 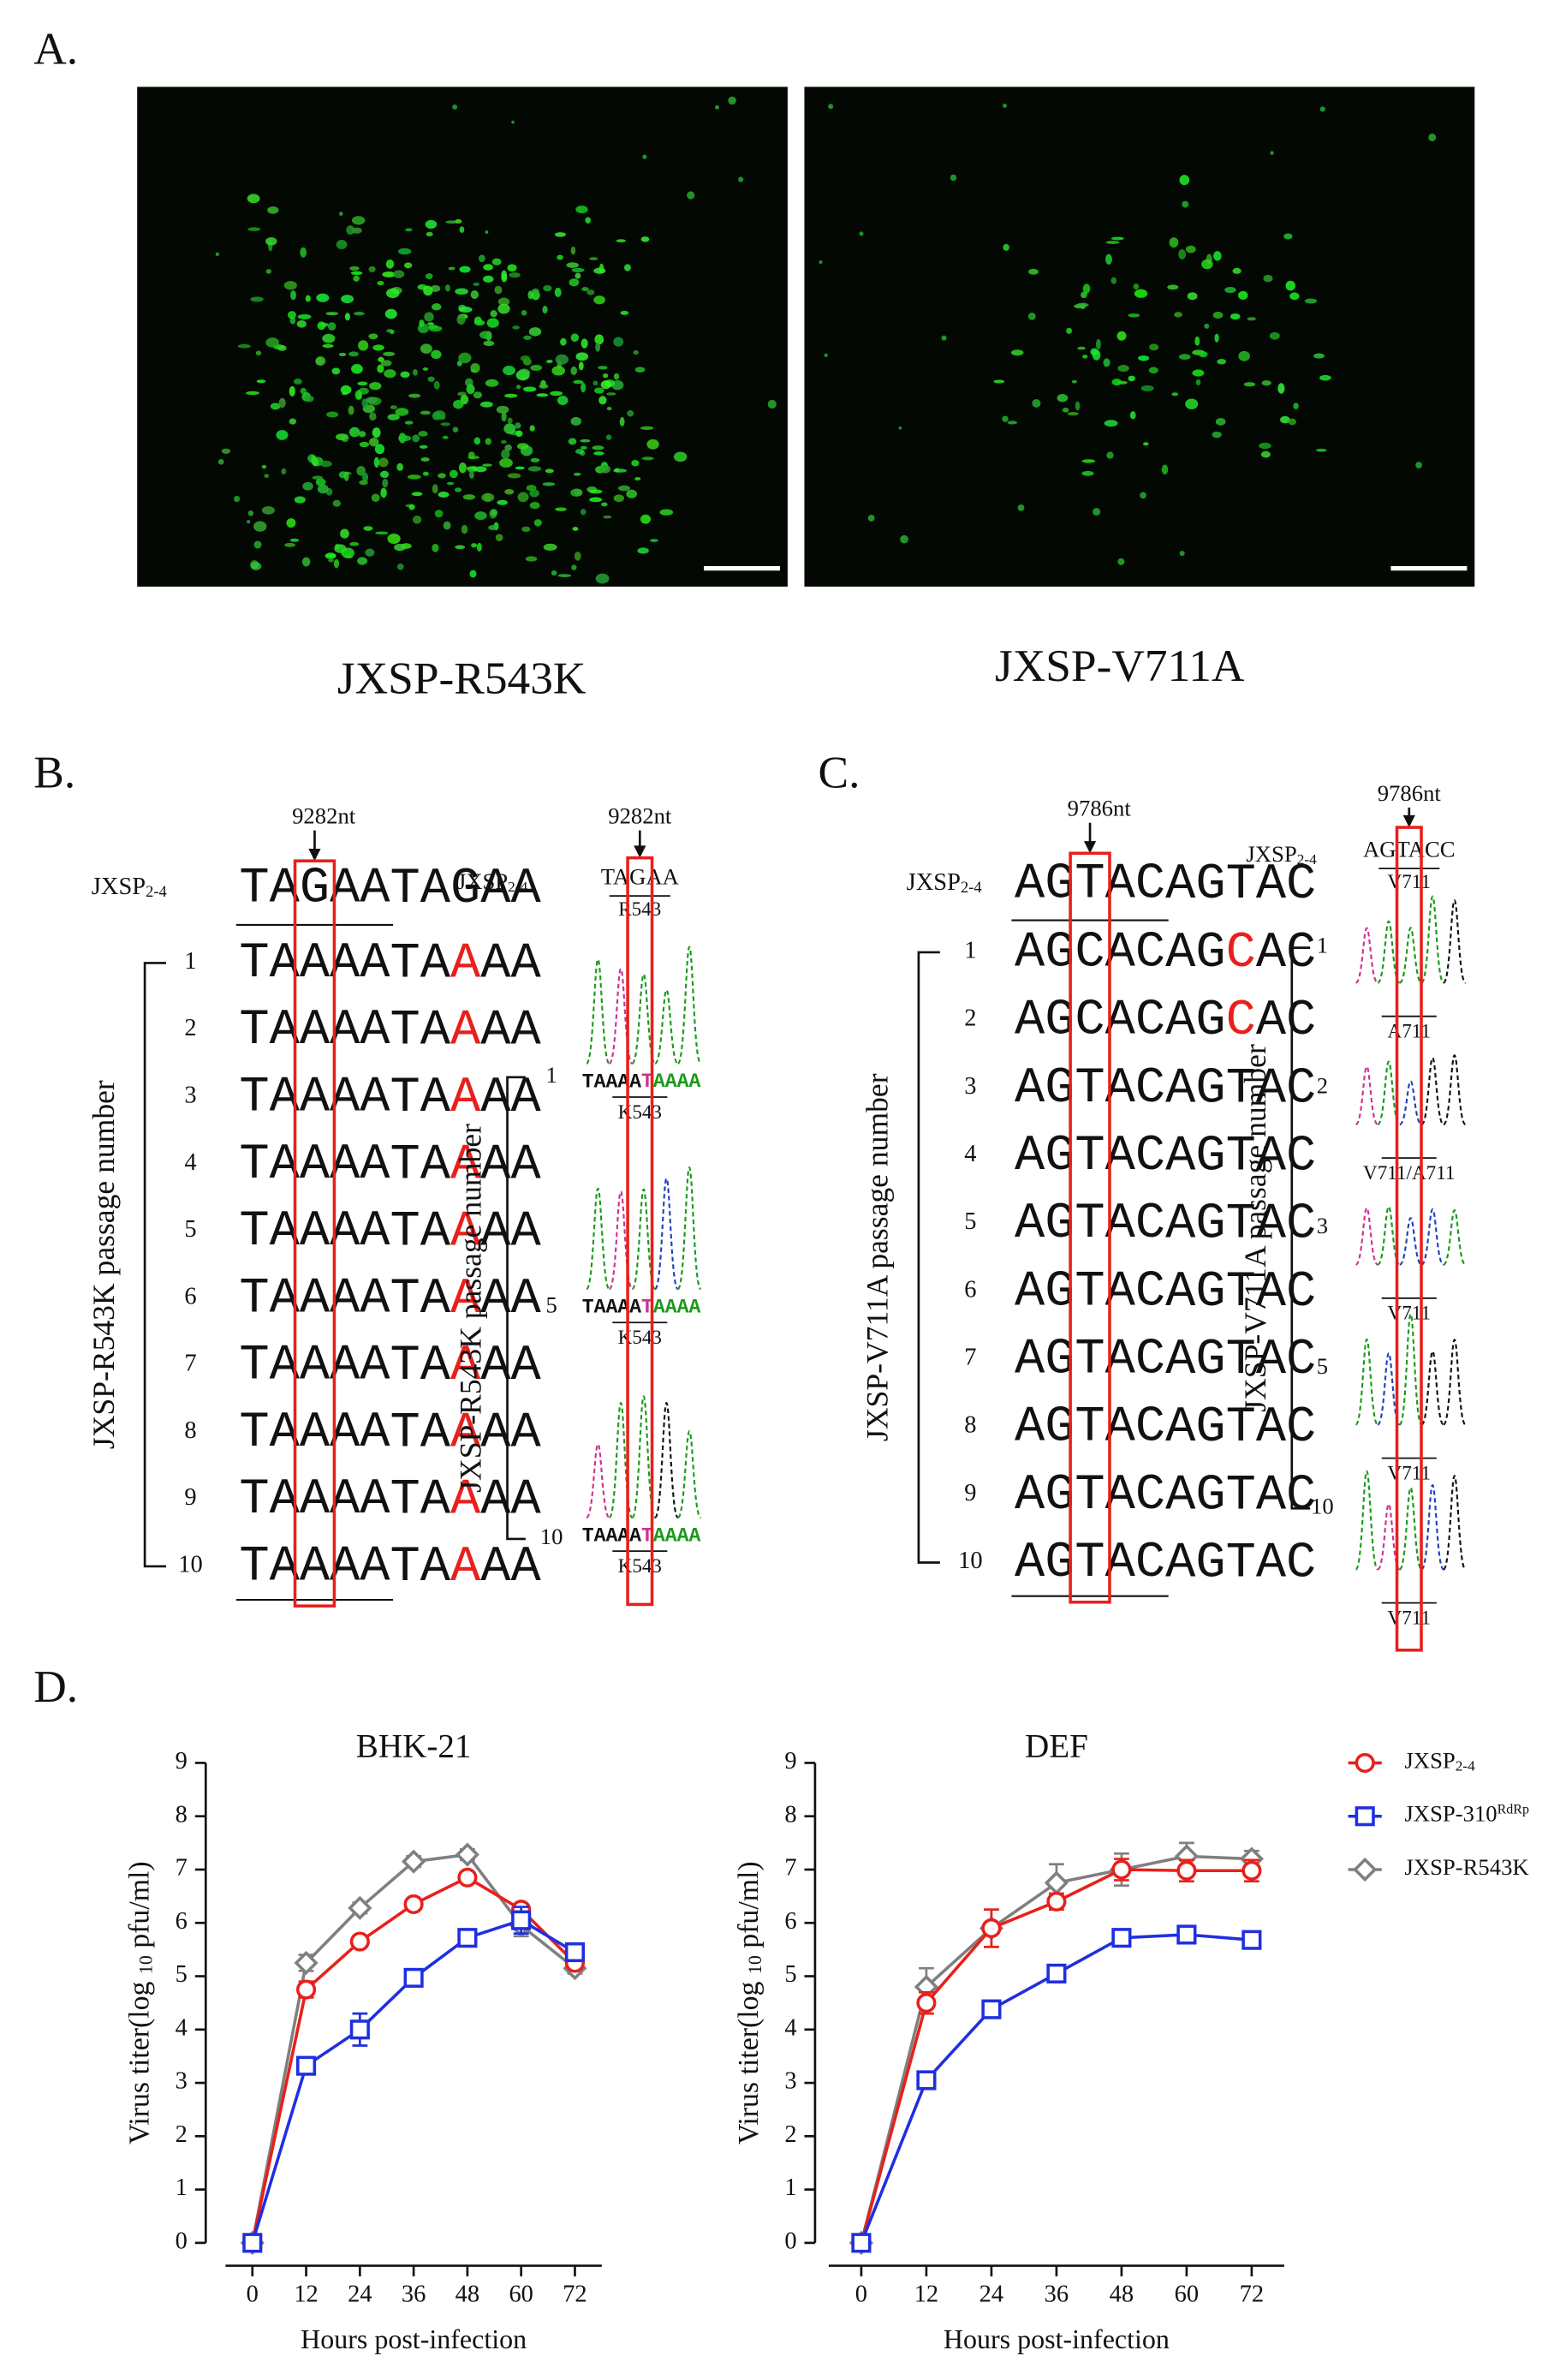 I want to click on base: G, so click(x=1210, y=1427).